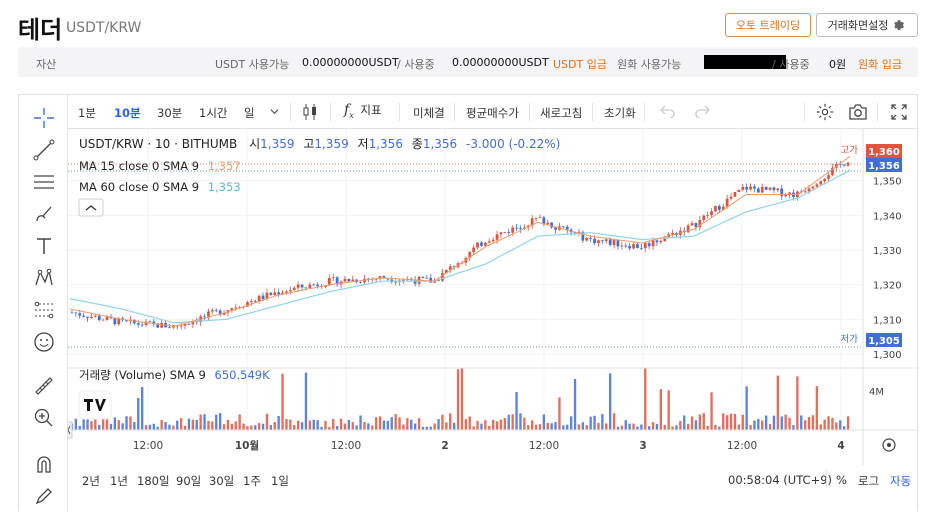 This screenshot has width=941, height=512. What do you see at coordinates (620, 113) in the screenshot?
I see `reset-button: 초기화` at bounding box center [620, 113].